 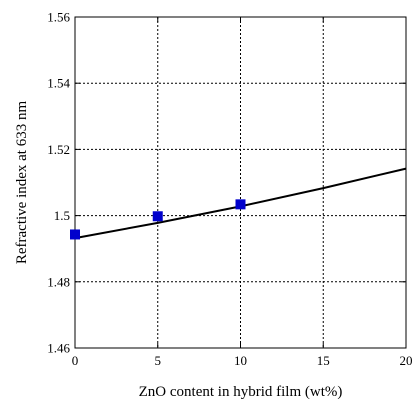 What do you see at coordinates (323, 360) in the screenshot?
I see `x-tick-label: 15` at bounding box center [323, 360].